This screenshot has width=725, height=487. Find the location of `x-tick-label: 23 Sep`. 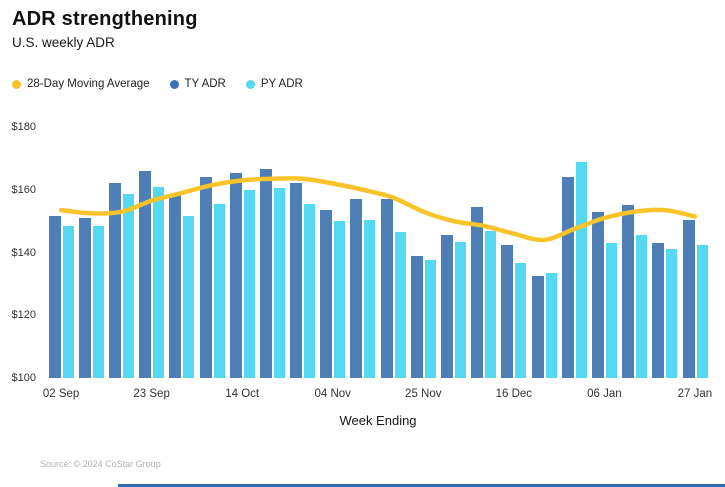

x-tick-label: 23 Sep is located at coordinates (151, 394).